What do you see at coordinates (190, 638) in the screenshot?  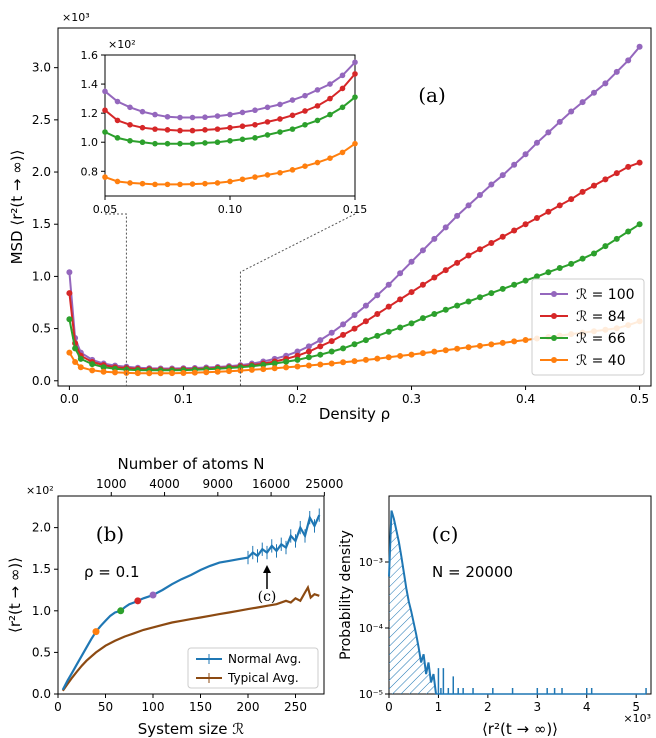 I see `panel-b-typical-line` at bounding box center [190, 638].